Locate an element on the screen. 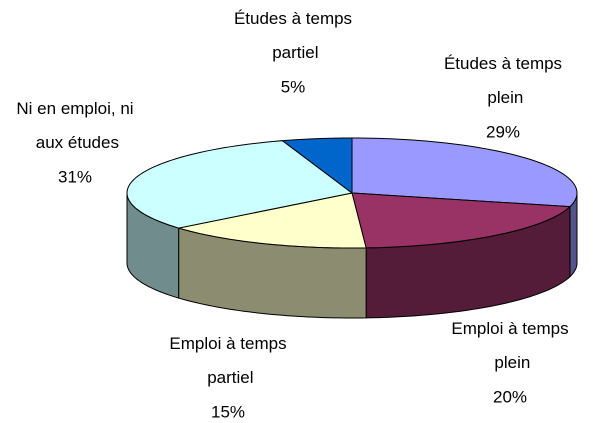  value-label: 31% is located at coordinates (75, 176).